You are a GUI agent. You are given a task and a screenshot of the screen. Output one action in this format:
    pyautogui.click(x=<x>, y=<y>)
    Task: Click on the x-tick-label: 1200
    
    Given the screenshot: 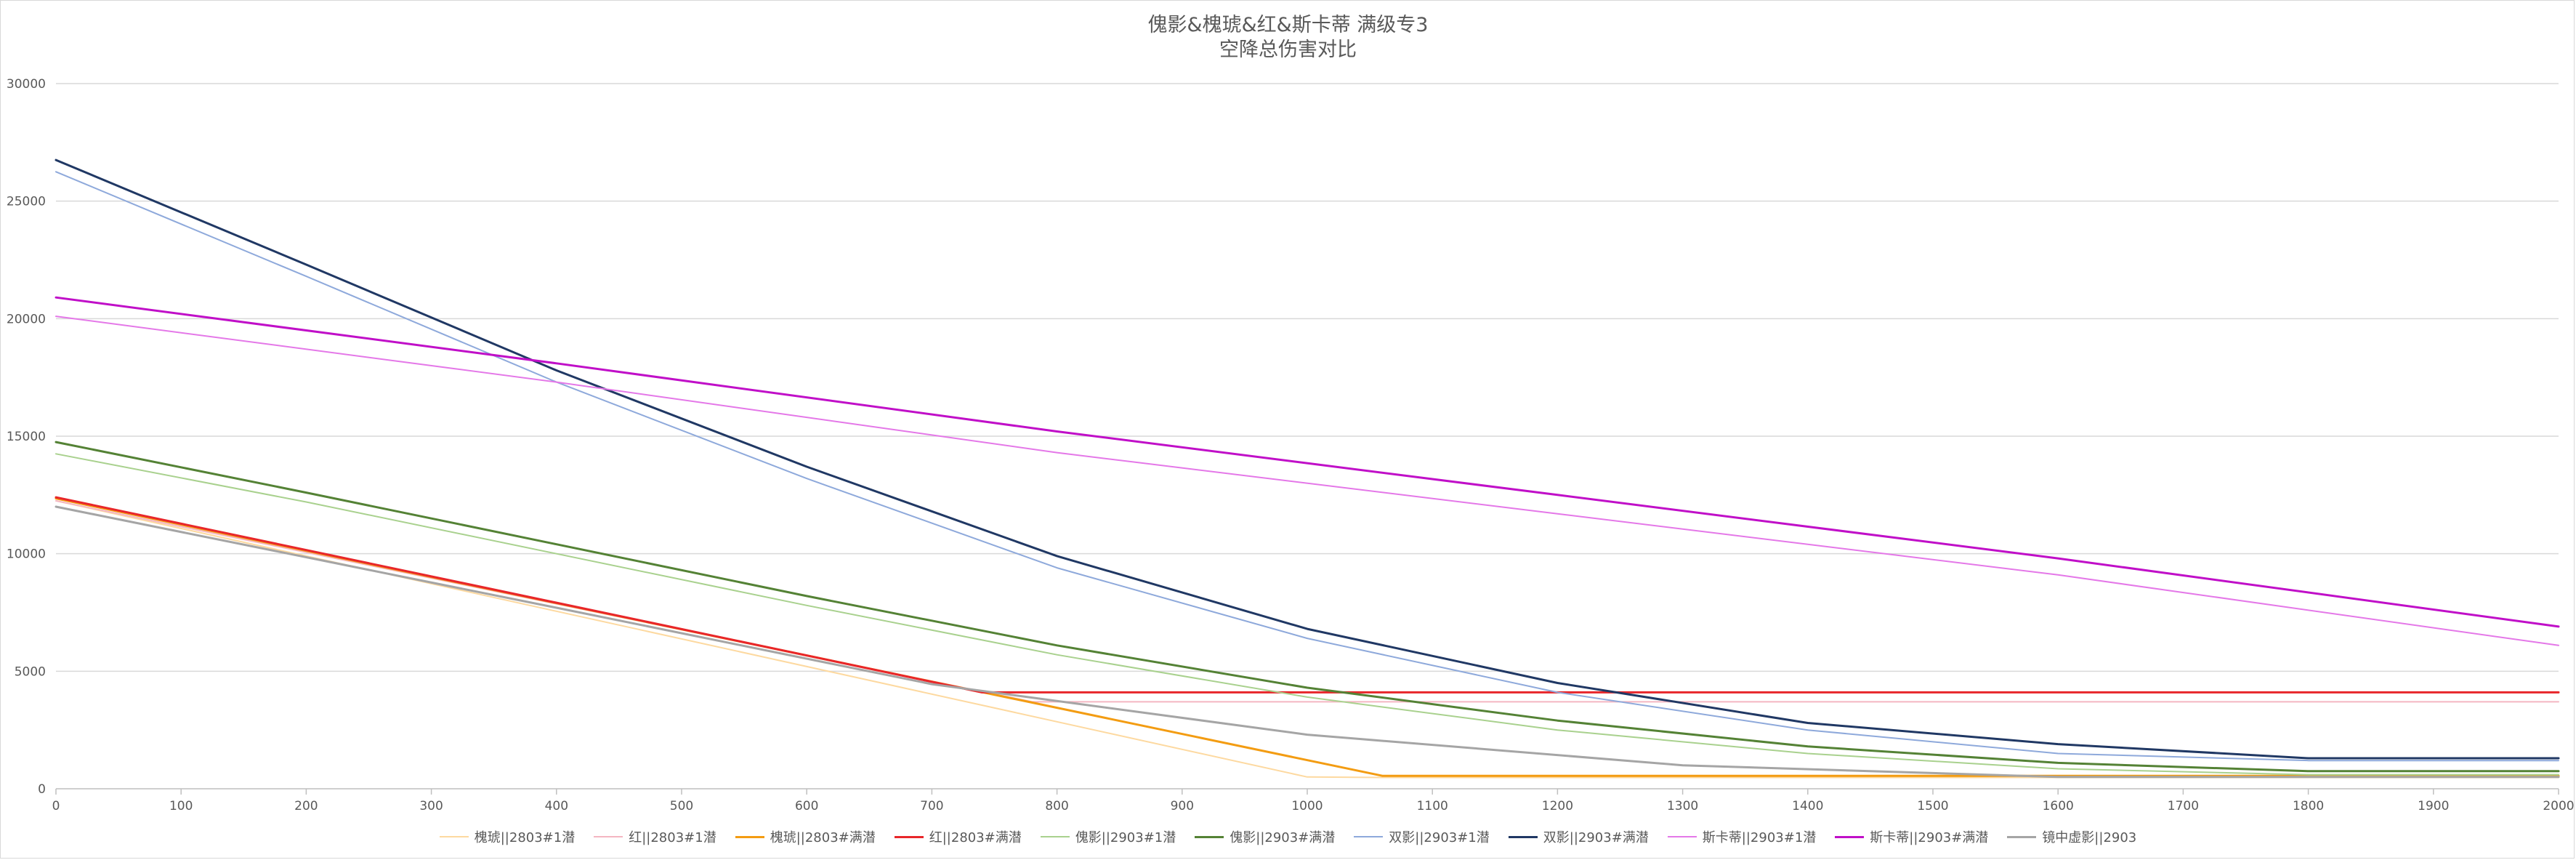 What is the action you would take?
    pyautogui.click(x=1558, y=806)
    